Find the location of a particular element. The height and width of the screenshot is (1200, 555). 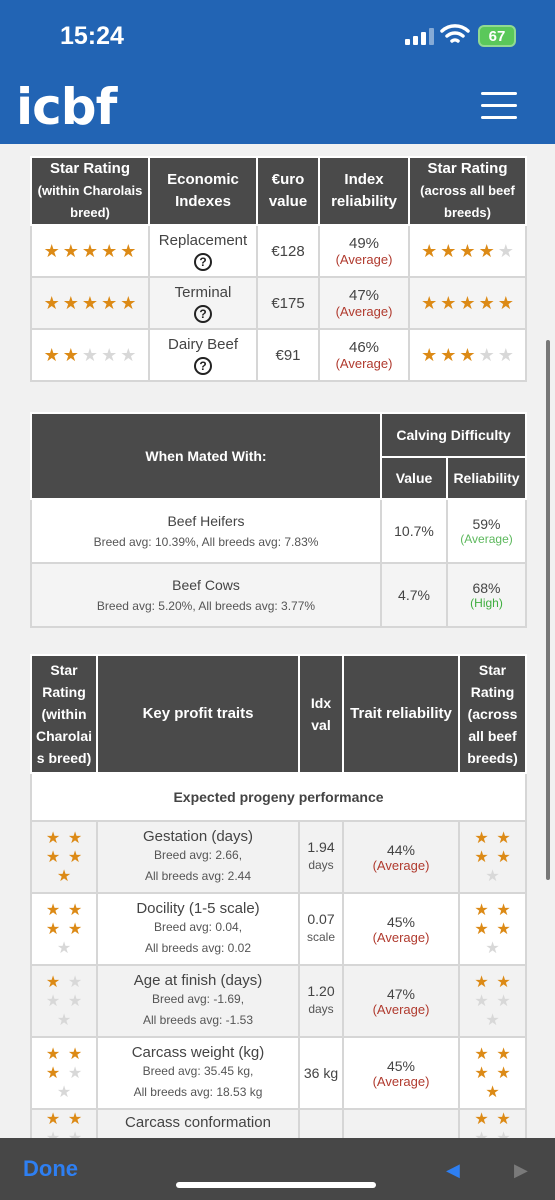

next-arrow-icon: ▶ is located at coordinates (521, 1170).